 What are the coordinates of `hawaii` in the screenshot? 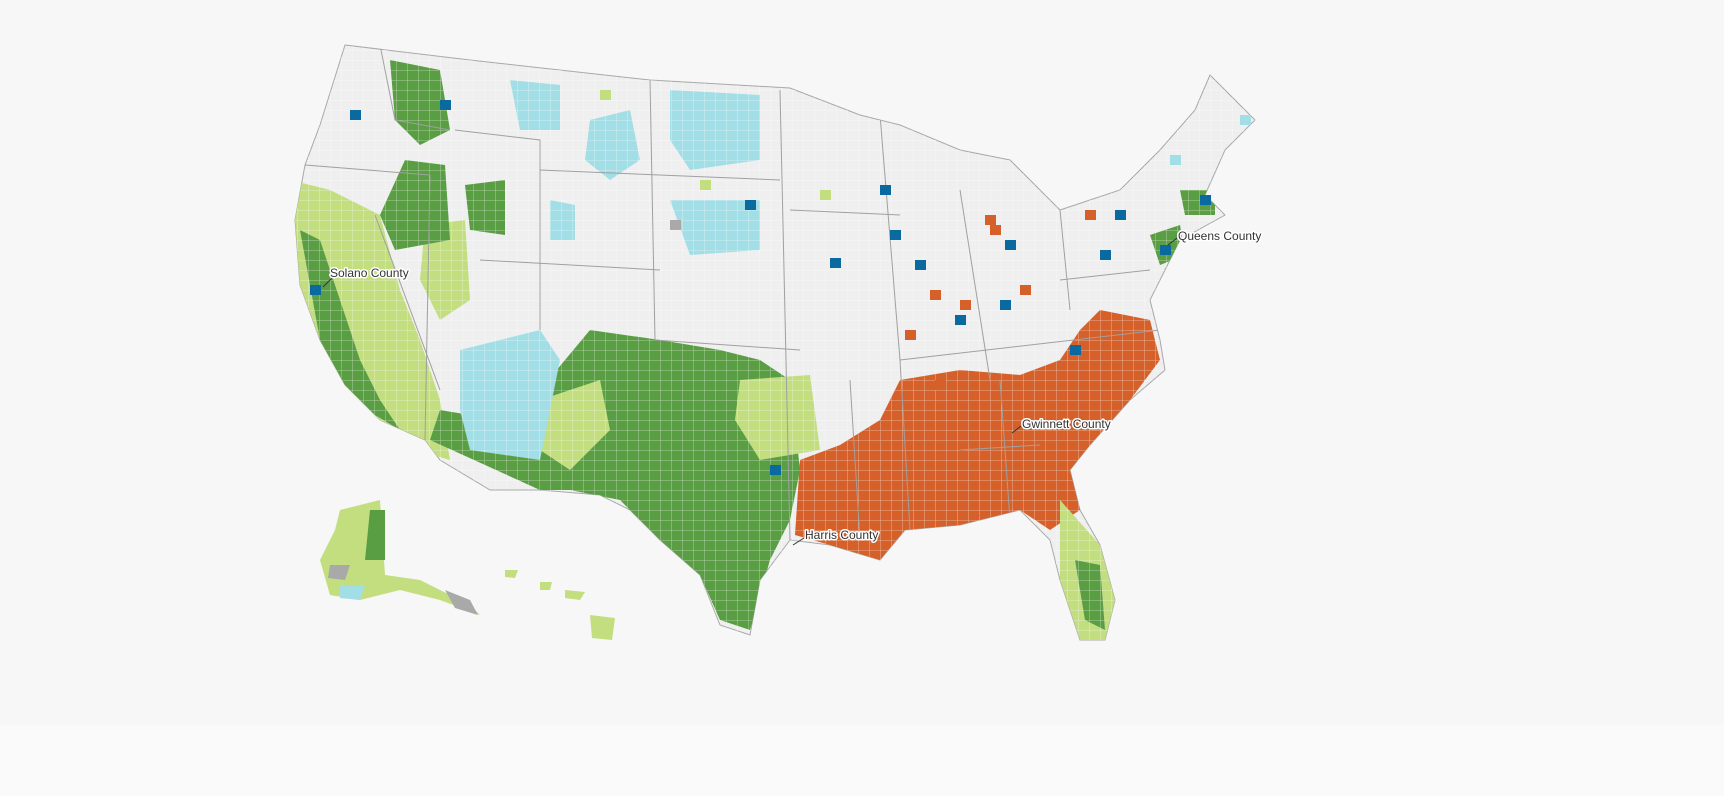 It's located at (560, 605).